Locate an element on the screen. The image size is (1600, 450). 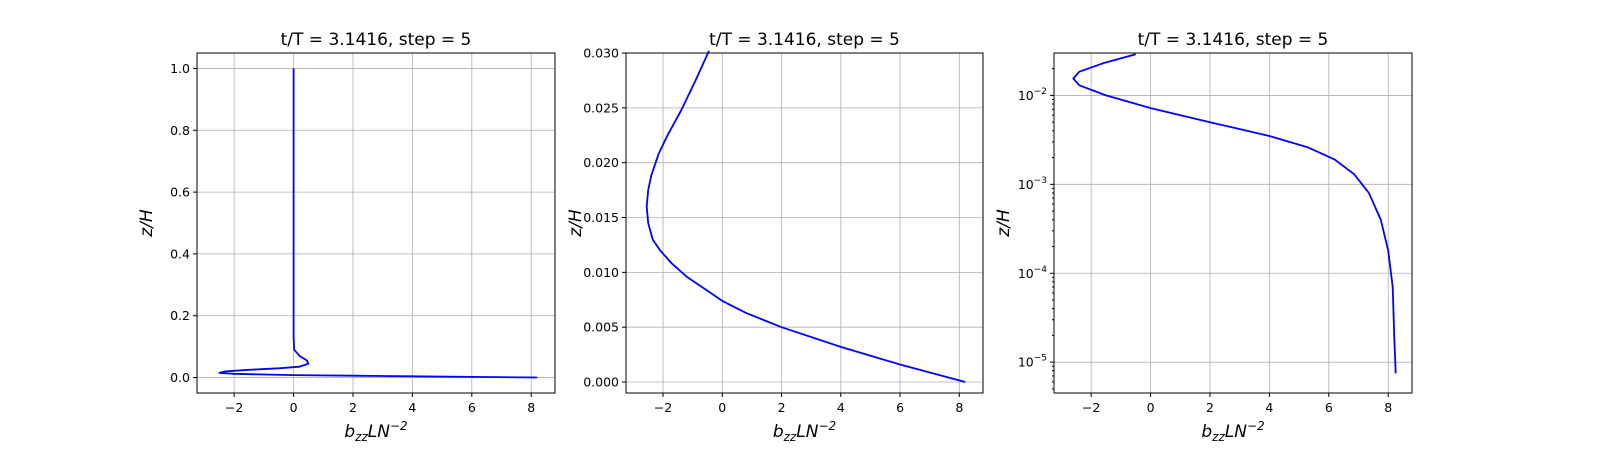
y-tick-label: 0.000 is located at coordinates (601, 382).